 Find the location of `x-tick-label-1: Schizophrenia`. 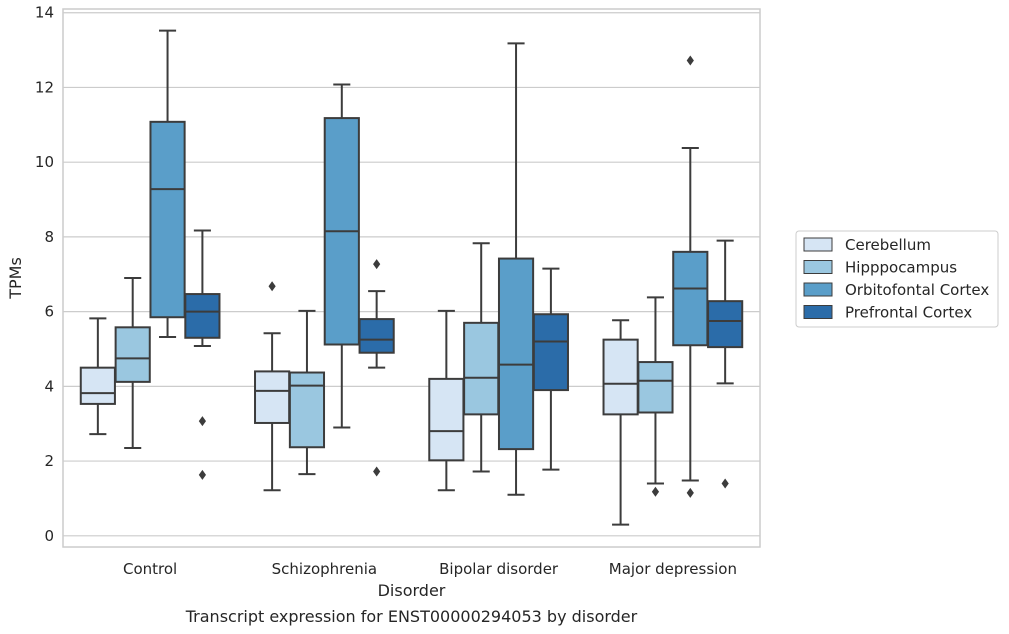

x-tick-label-1: Schizophrenia is located at coordinates (324, 569).